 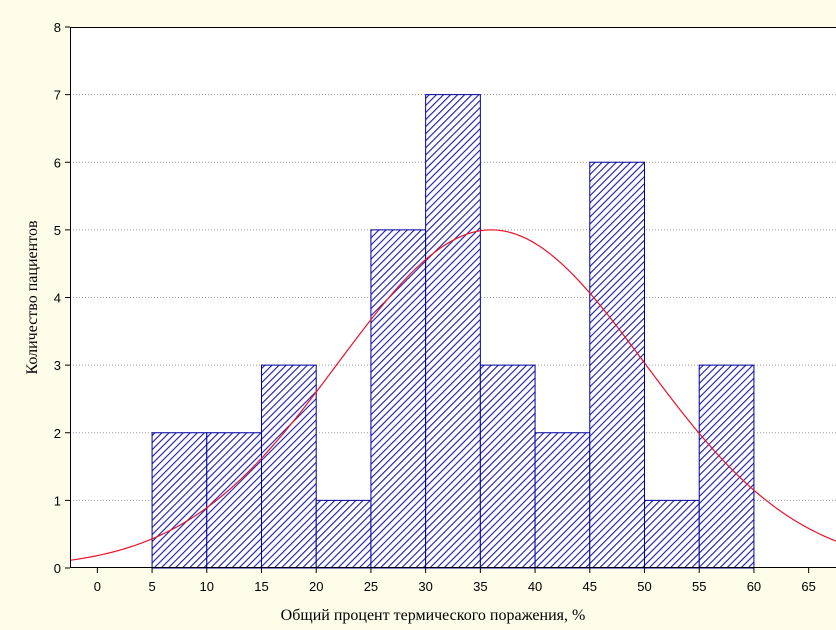 What do you see at coordinates (57, 298) in the screenshot?
I see `y-tick-label-4: 4` at bounding box center [57, 298].